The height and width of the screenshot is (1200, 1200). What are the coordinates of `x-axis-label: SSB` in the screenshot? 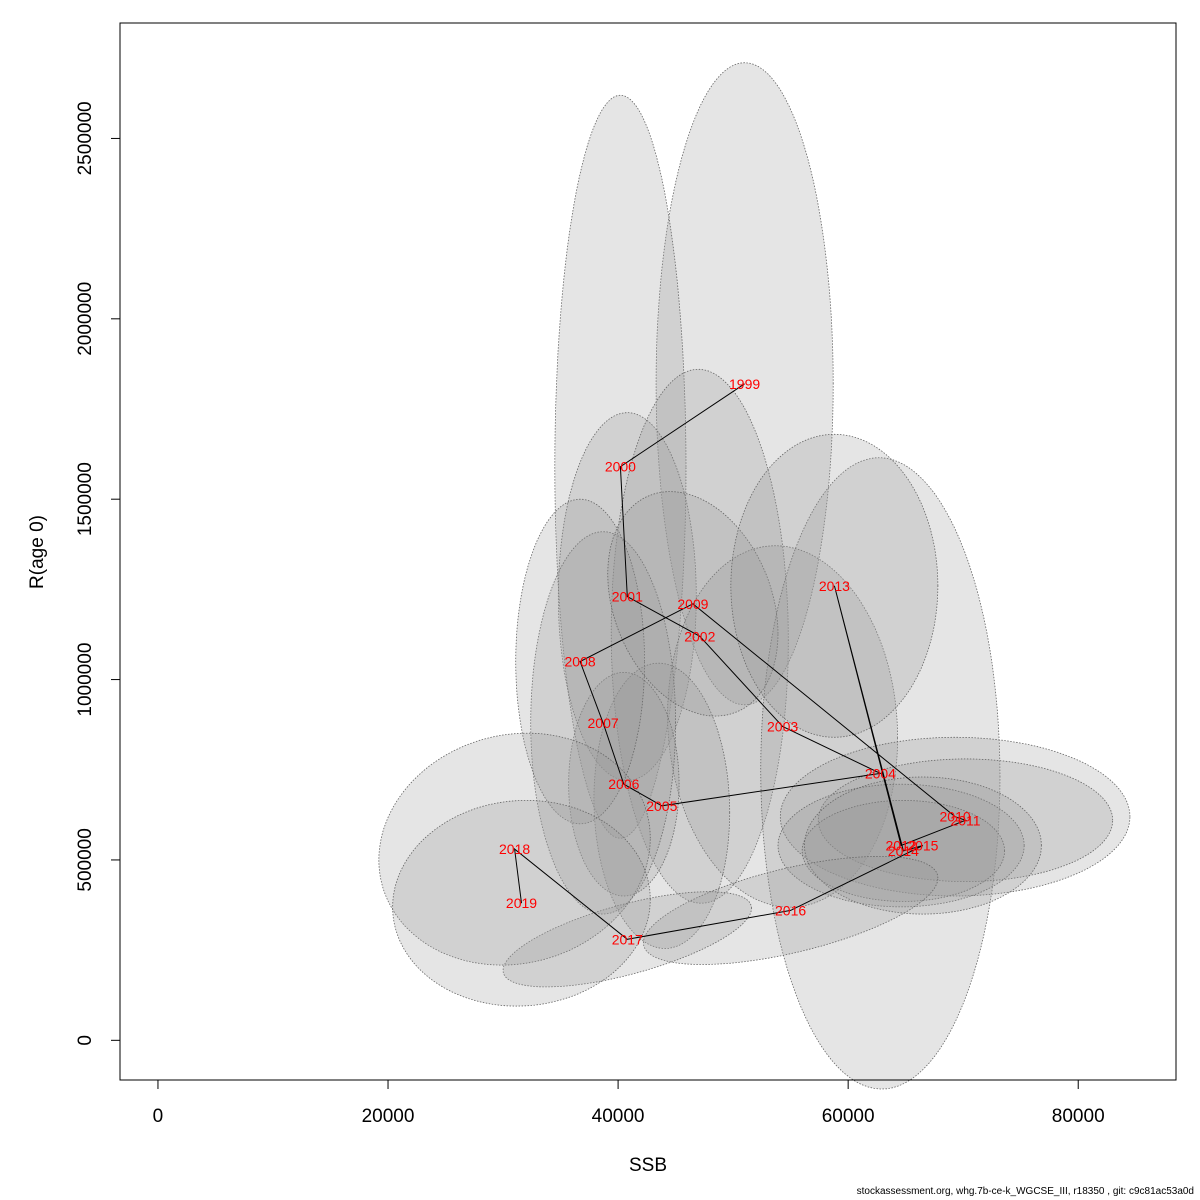 It's located at (648, 1165).